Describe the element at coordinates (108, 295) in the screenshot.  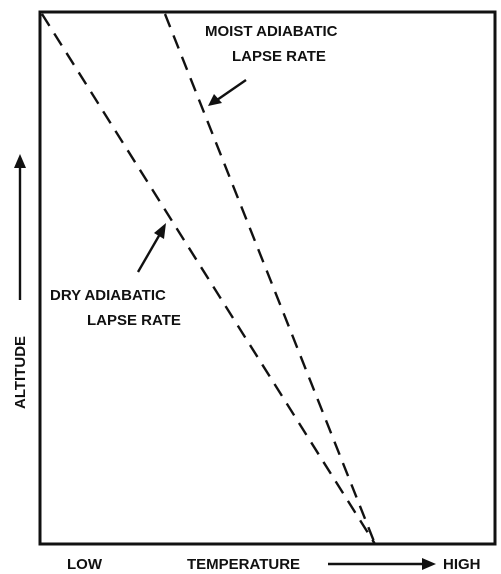
I see `dry-label-line1: DRY ADIABATIC` at that location.